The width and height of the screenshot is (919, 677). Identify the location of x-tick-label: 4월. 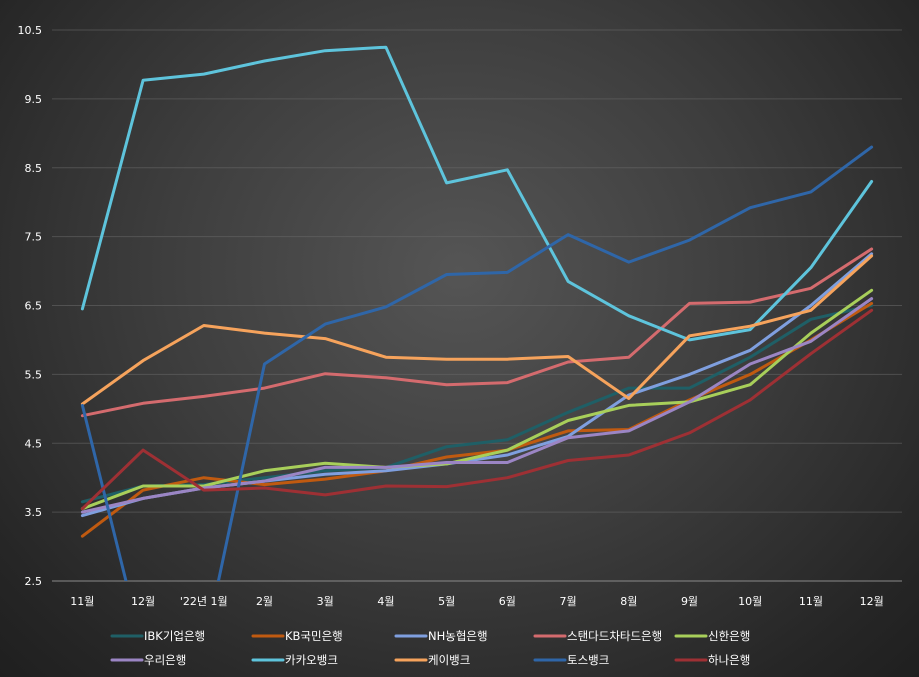
(385, 601).